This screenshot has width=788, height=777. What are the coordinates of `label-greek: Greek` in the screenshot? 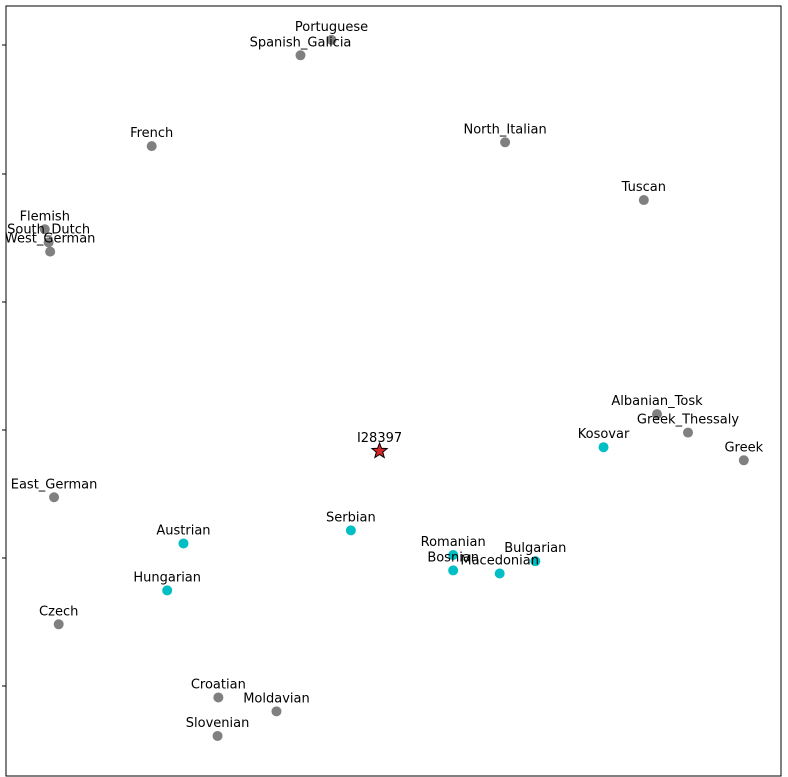 It's located at (743, 447).